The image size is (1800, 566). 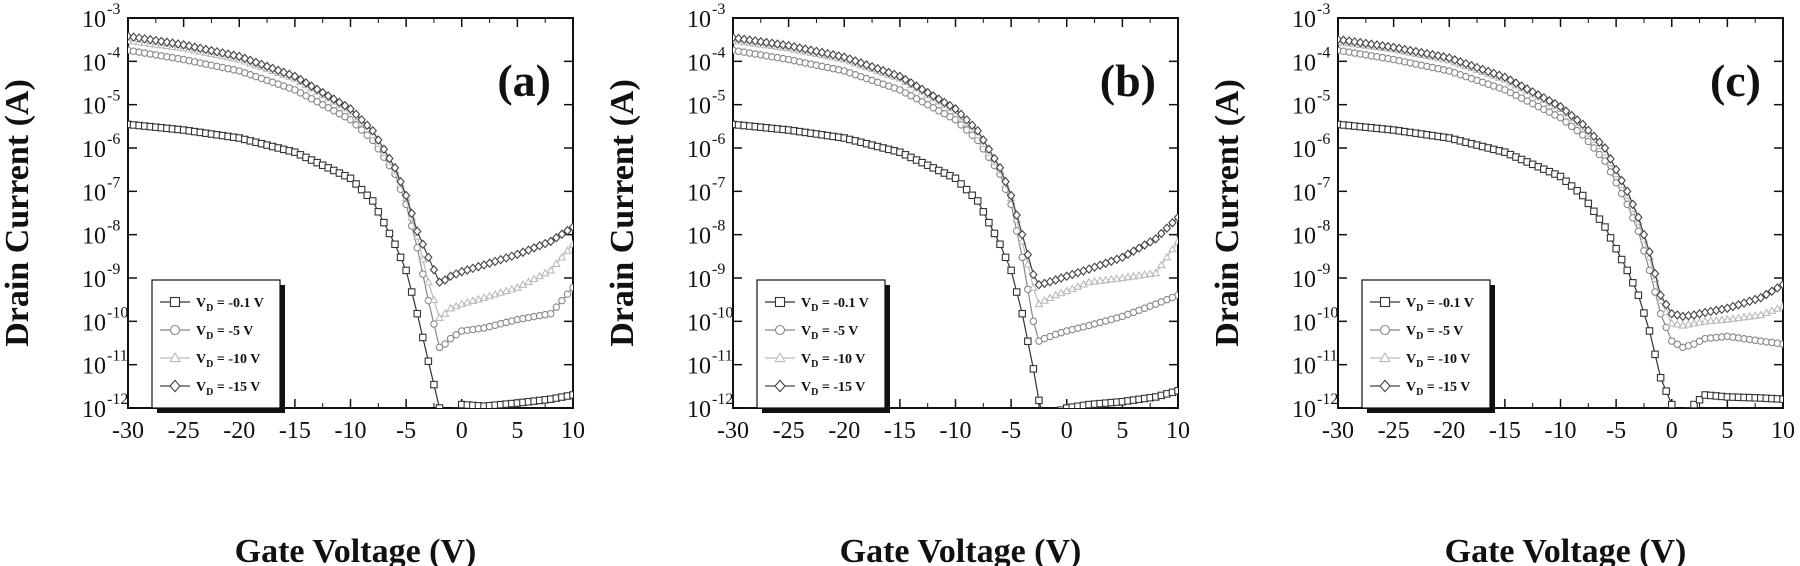 I want to click on series-circle, so click(x=1560, y=199).